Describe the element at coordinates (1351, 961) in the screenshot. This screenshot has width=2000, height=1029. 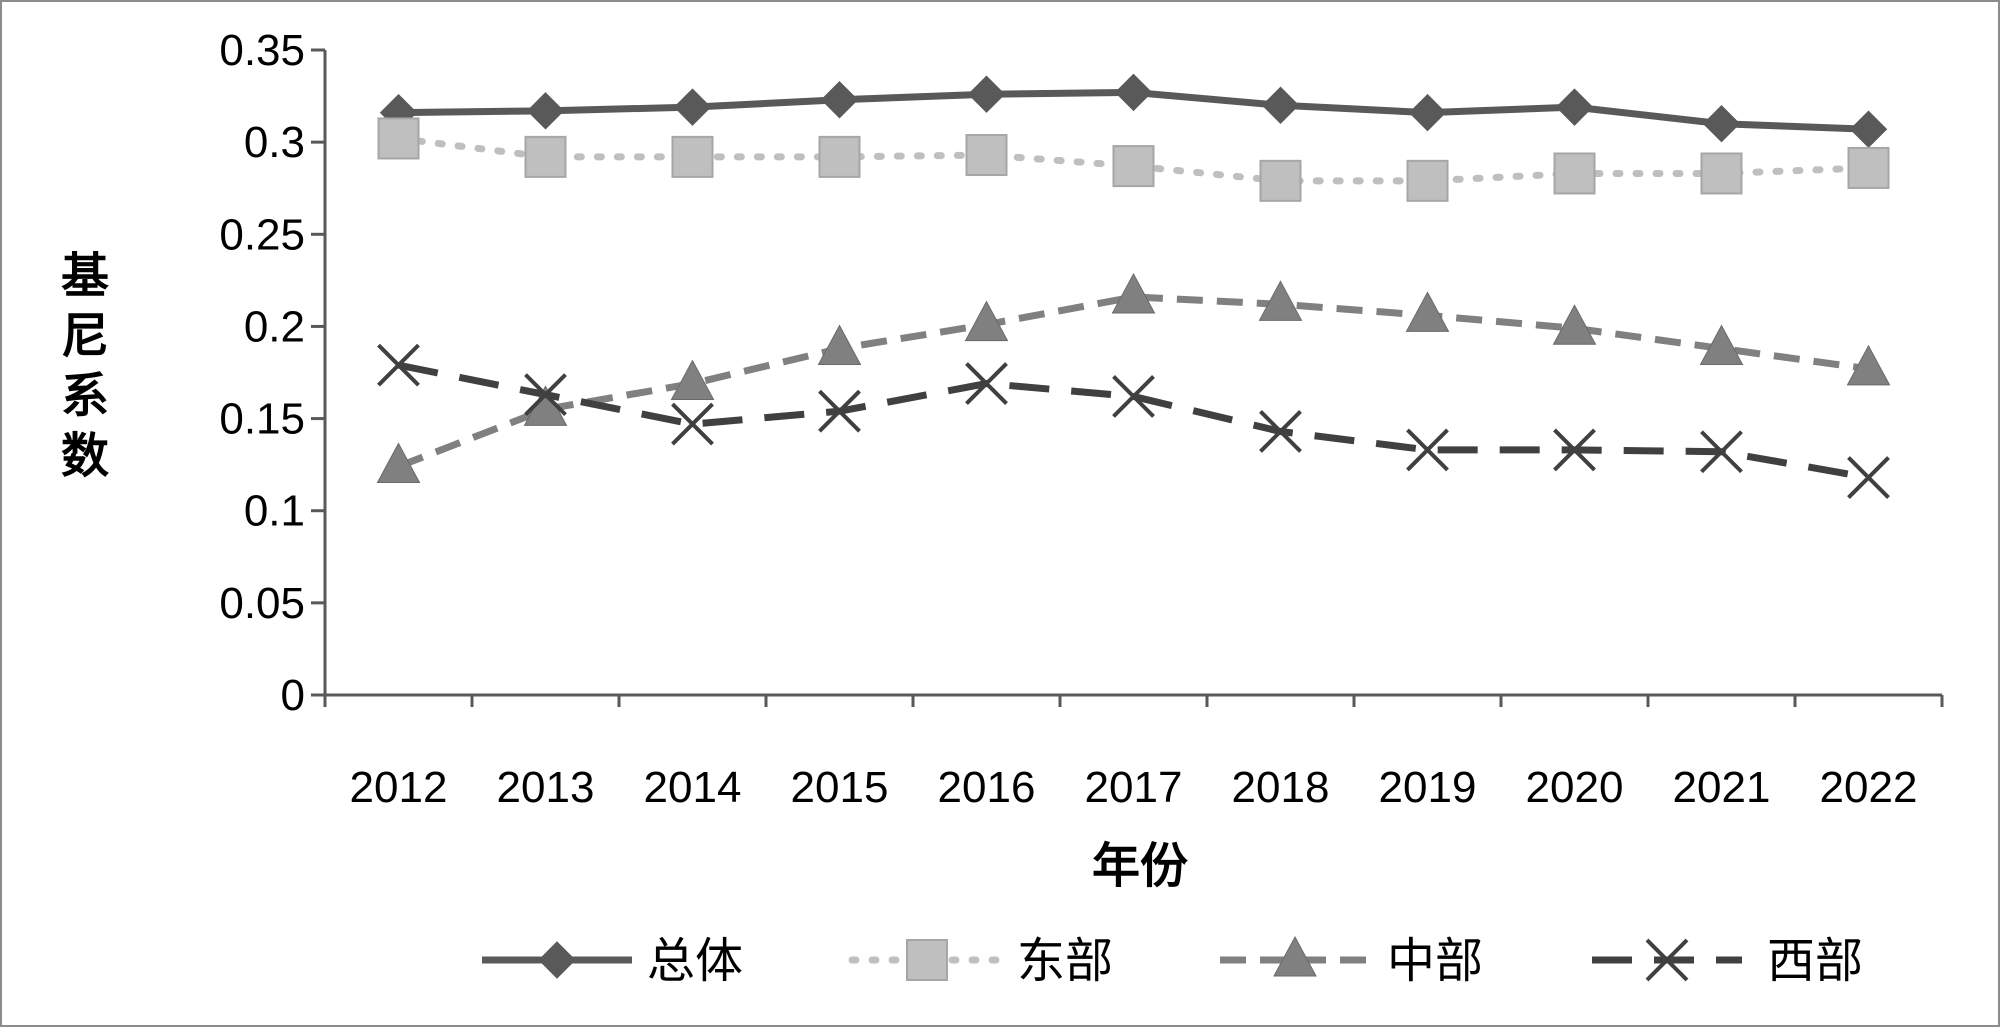
I see `legend-item-2: 中部` at that location.